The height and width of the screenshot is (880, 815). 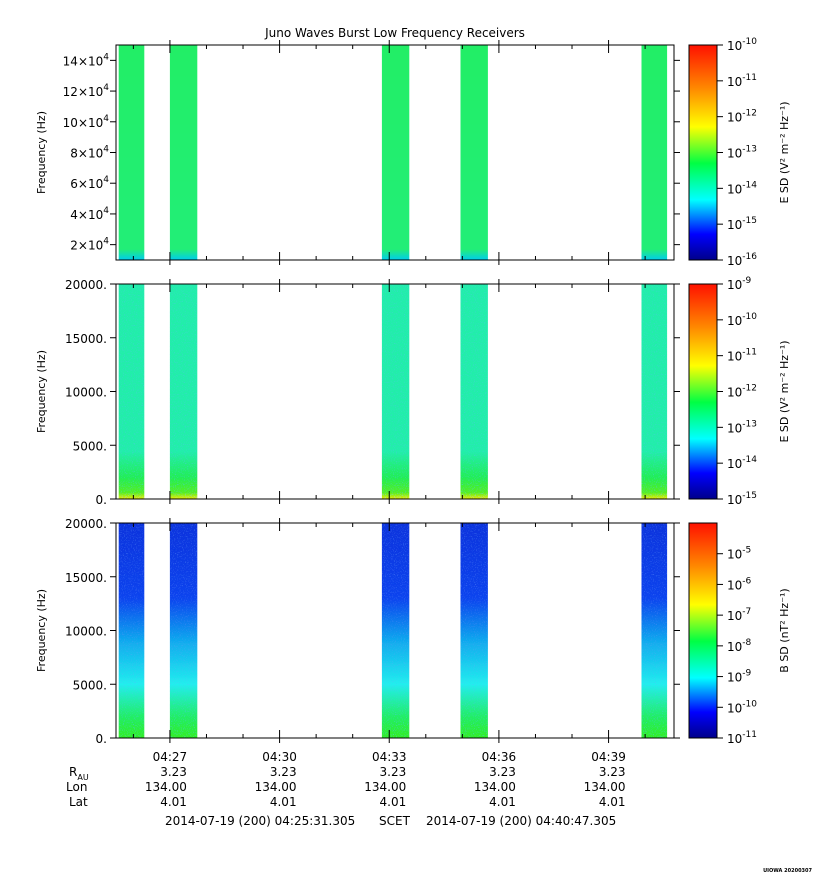 I want to click on ephemeris-label-lon: Lon, so click(x=76, y=787).